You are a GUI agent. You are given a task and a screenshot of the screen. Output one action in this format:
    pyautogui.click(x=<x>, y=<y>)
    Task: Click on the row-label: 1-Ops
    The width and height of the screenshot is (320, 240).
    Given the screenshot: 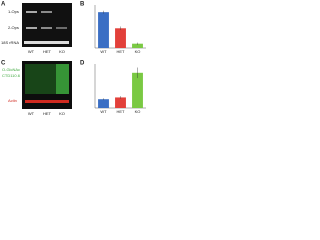 What is the action you would take?
    pyautogui.click(x=13, y=11)
    